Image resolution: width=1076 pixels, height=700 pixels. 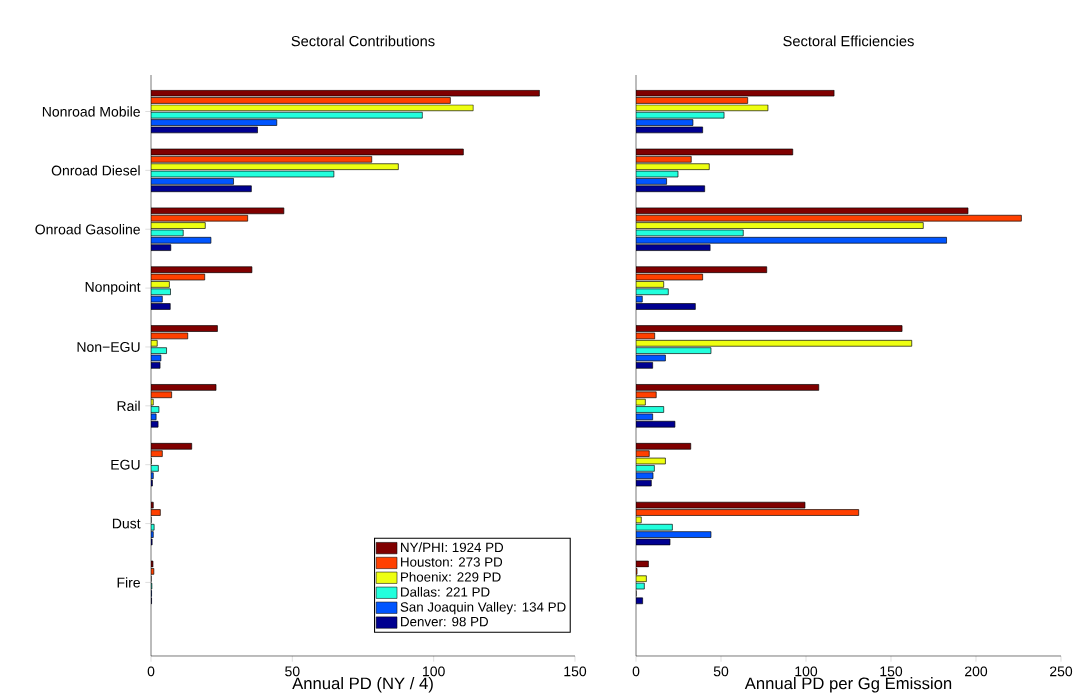 What do you see at coordinates (128, 405) in the screenshot?
I see `y-tick-label: Rail` at bounding box center [128, 405].